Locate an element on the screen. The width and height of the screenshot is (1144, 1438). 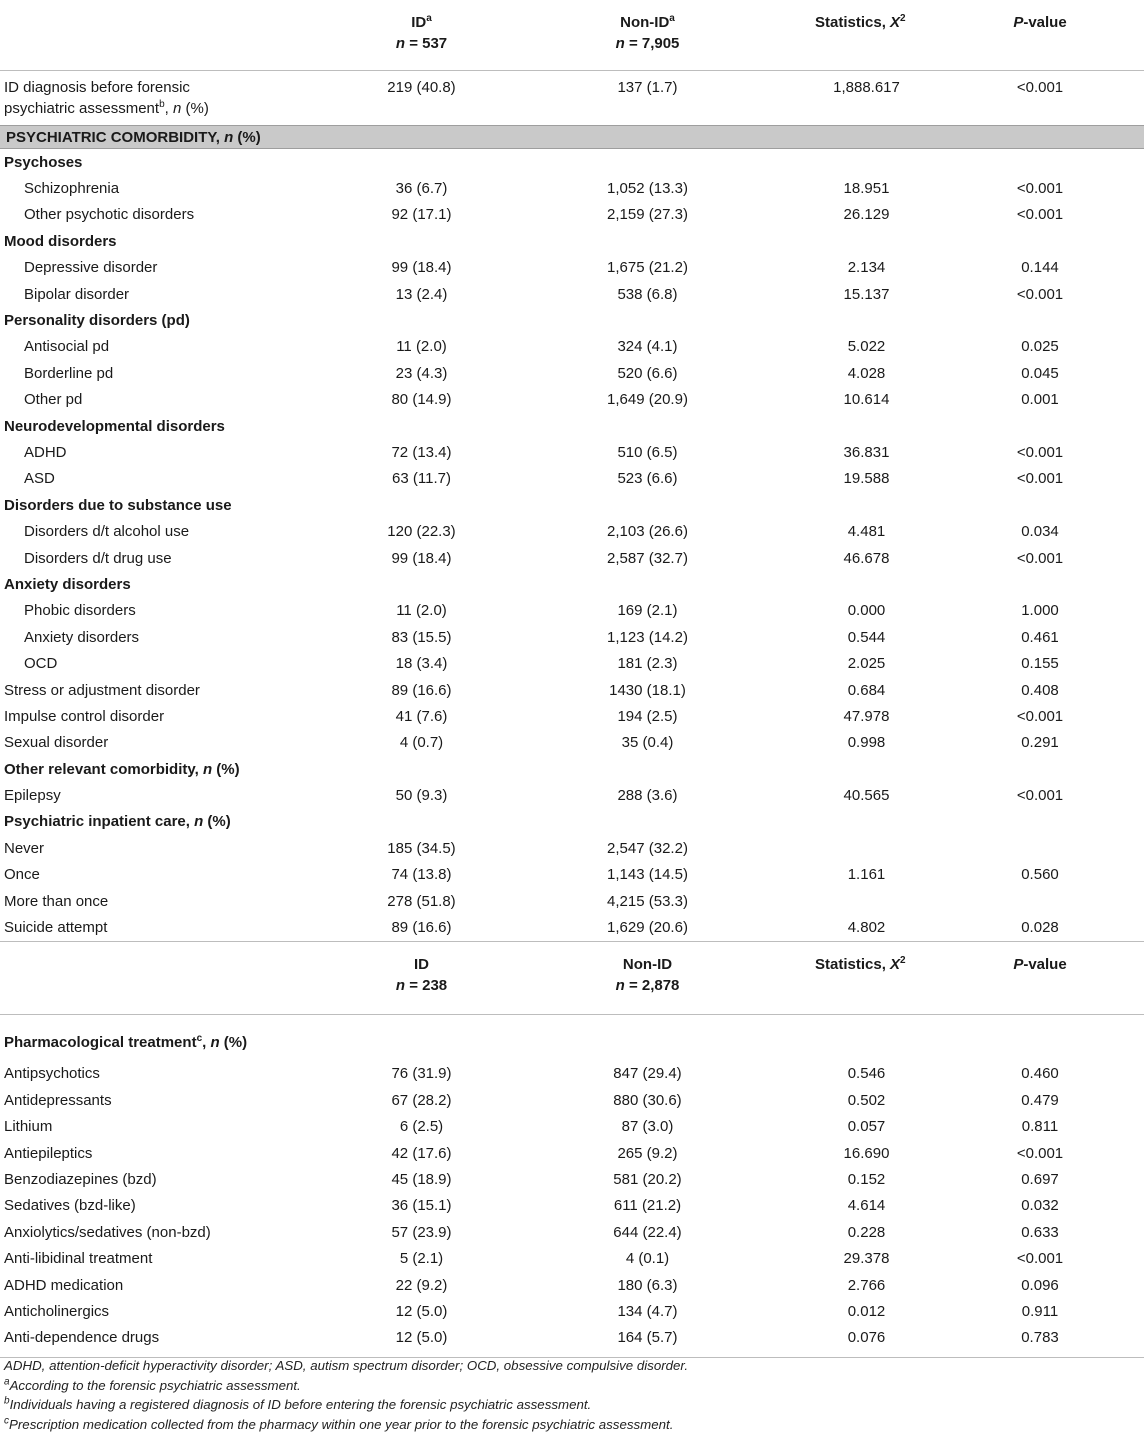
cell-pvalue: 0.697 is located at coordinates (1040, 1179).